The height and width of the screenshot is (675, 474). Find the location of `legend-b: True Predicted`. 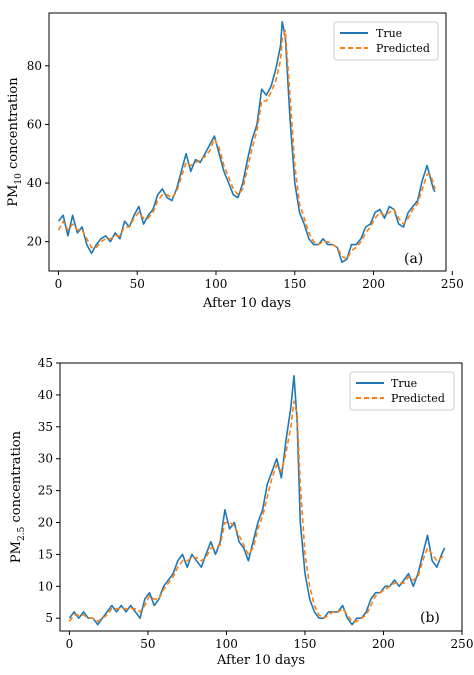

legend-b: True Predicted is located at coordinates (402, 391).